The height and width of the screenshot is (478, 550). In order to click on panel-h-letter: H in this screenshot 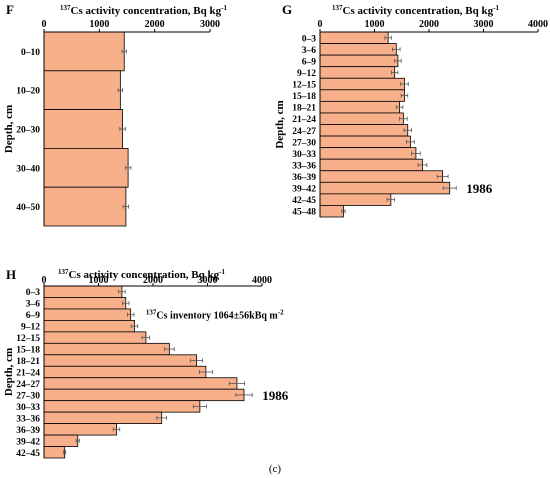, I will do `click(11, 274)`.